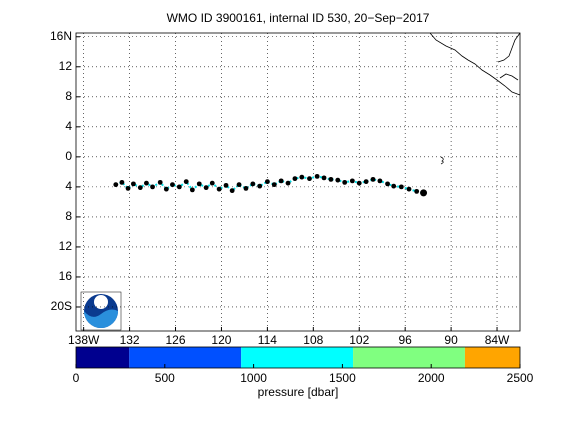 The width and height of the screenshot is (576, 432). I want to click on colorbar-box, so click(298, 357).